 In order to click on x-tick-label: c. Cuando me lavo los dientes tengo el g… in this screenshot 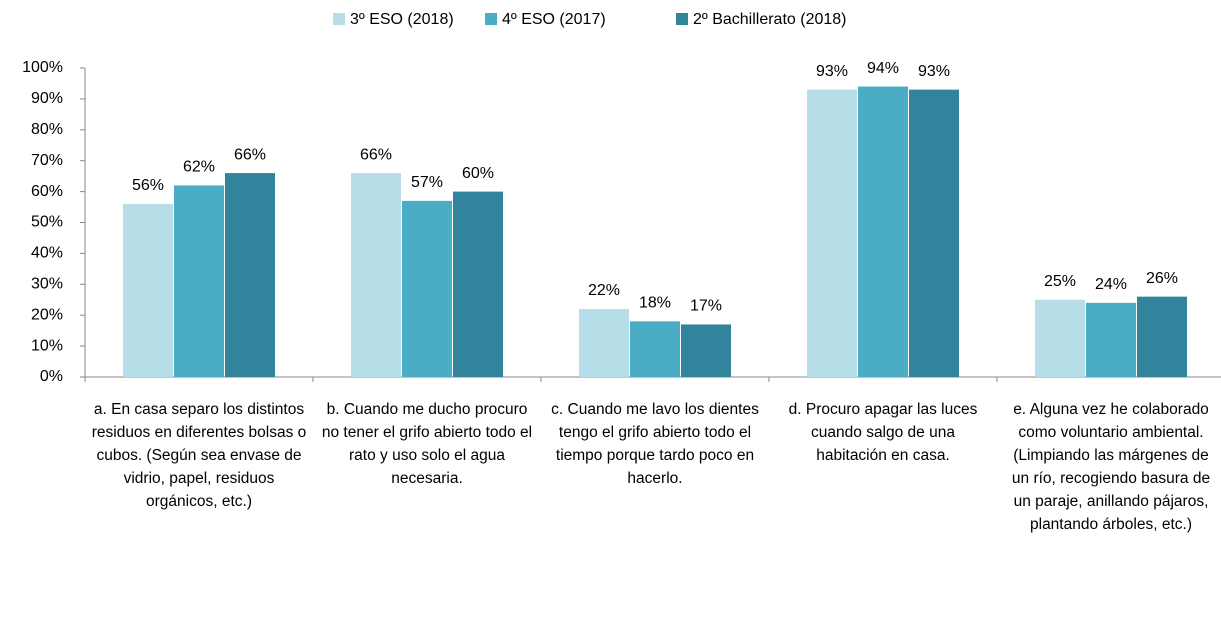, I will do `click(655, 444)`.